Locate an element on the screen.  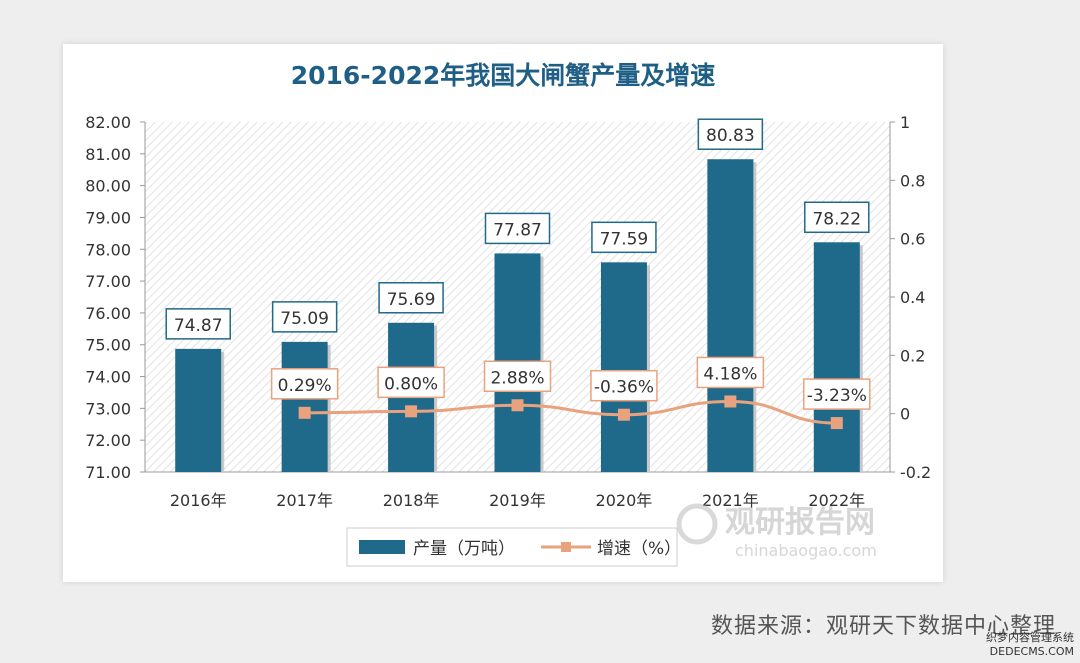
right-tick-label: -0.2 is located at coordinates (915, 472).